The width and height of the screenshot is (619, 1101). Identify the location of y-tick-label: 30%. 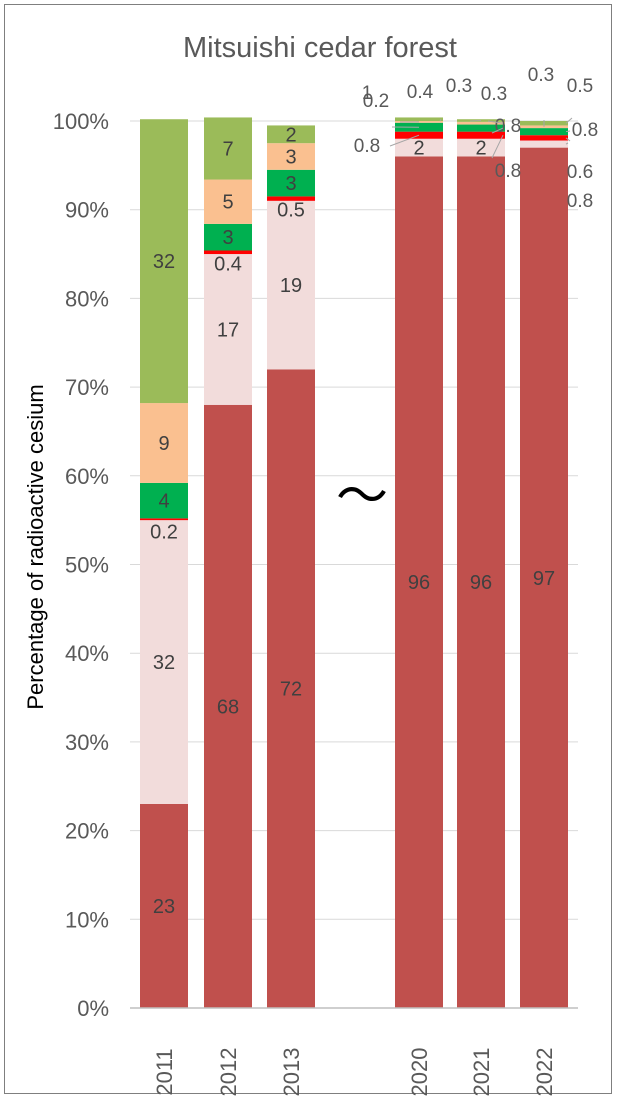
(87, 742).